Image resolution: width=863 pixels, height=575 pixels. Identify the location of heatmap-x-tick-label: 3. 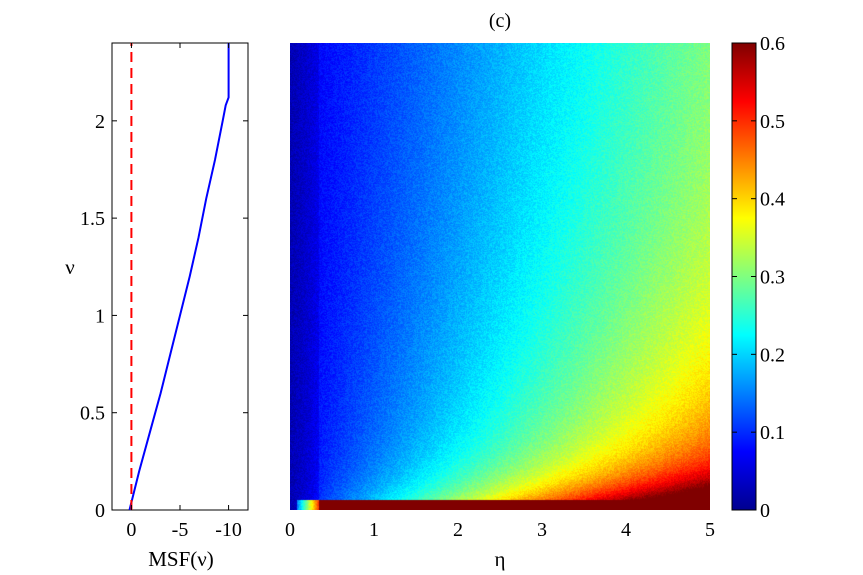
(542, 530).